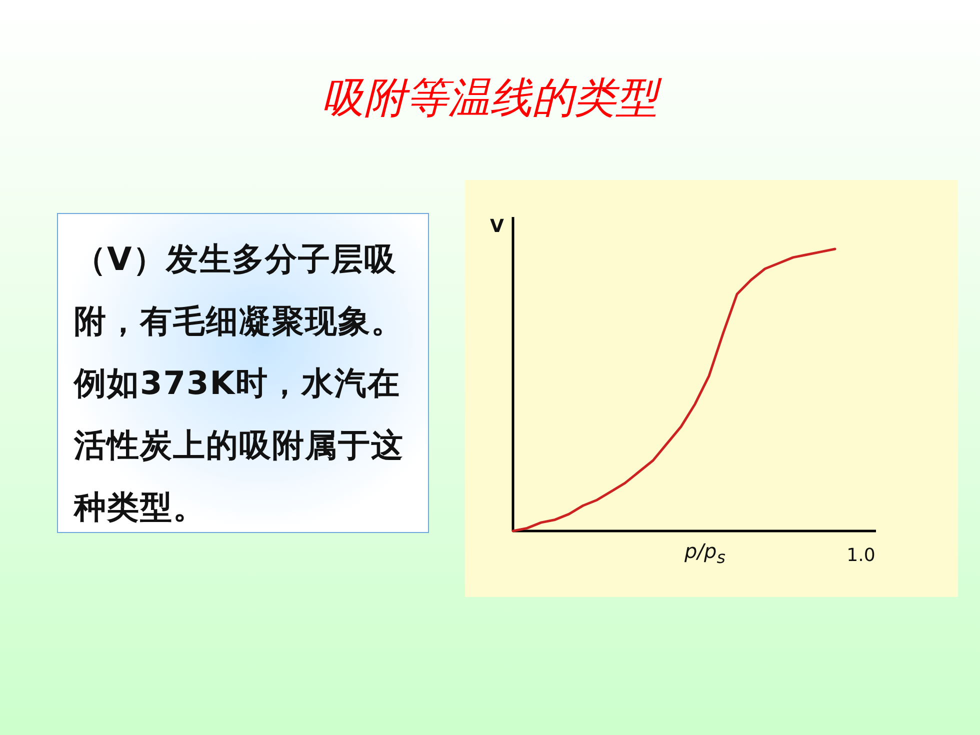  Describe the element at coordinates (497, 226) in the screenshot. I see `y-axis-title: V` at that location.